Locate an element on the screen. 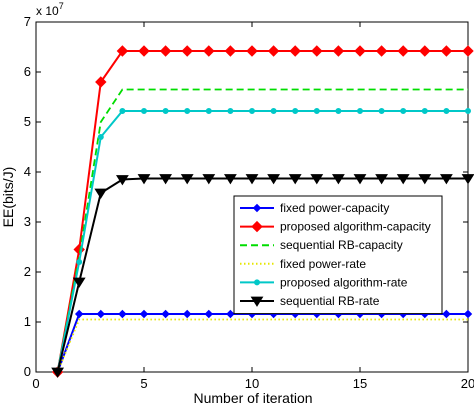  y-tick-label-1: 1 is located at coordinates (27, 321).